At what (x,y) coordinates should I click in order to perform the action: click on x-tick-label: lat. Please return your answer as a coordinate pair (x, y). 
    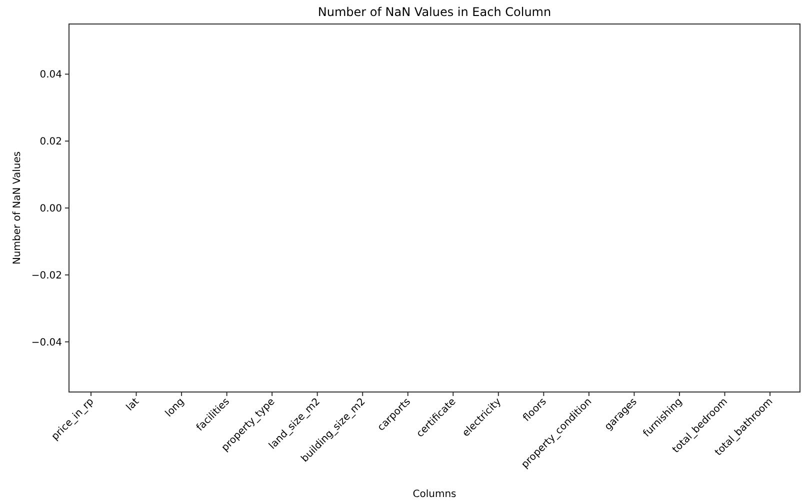
    Looking at the image, I should click on (133, 405).